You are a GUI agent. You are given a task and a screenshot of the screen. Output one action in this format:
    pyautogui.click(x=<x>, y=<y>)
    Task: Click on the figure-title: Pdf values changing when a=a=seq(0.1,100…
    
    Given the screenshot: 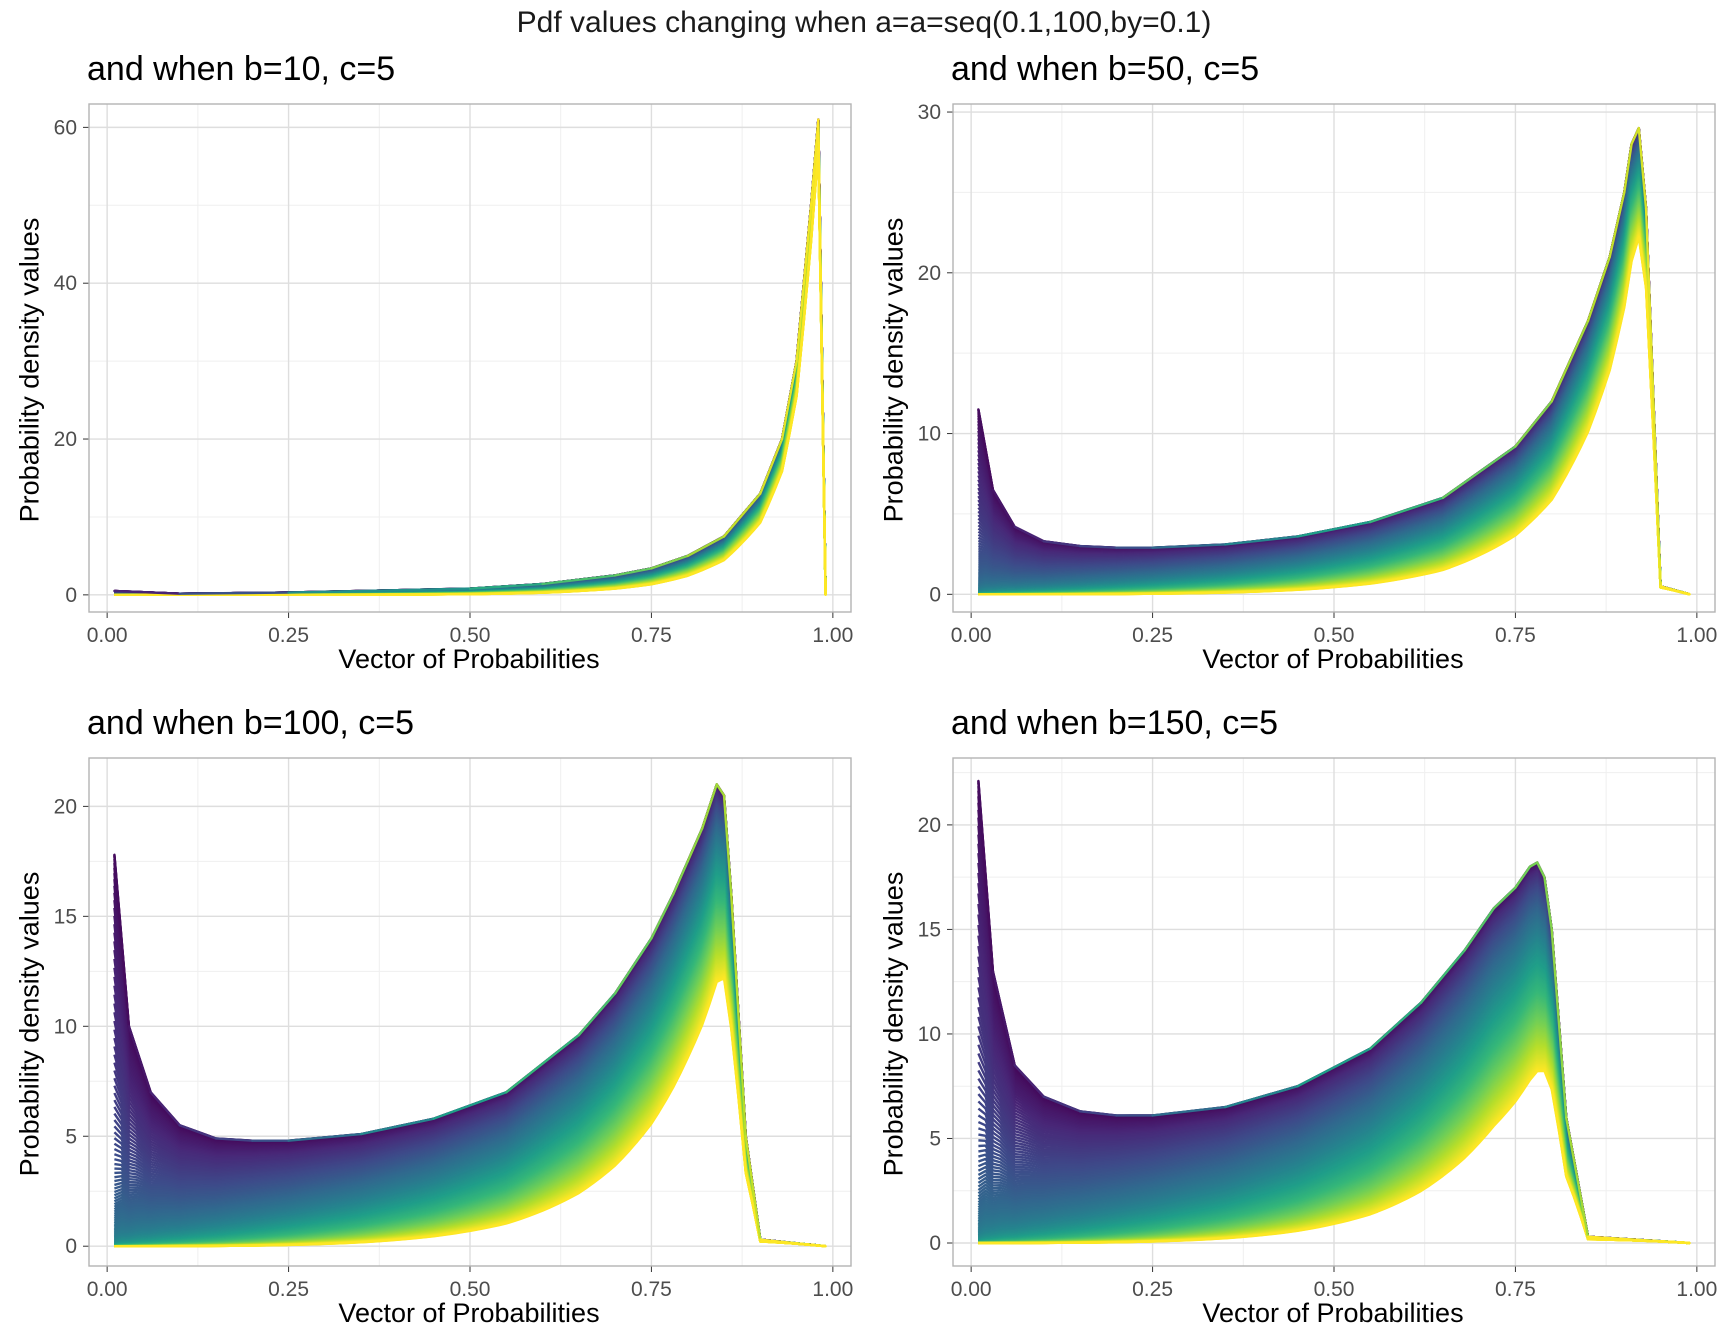 What is the action you would take?
    pyautogui.click(x=864, y=22)
    